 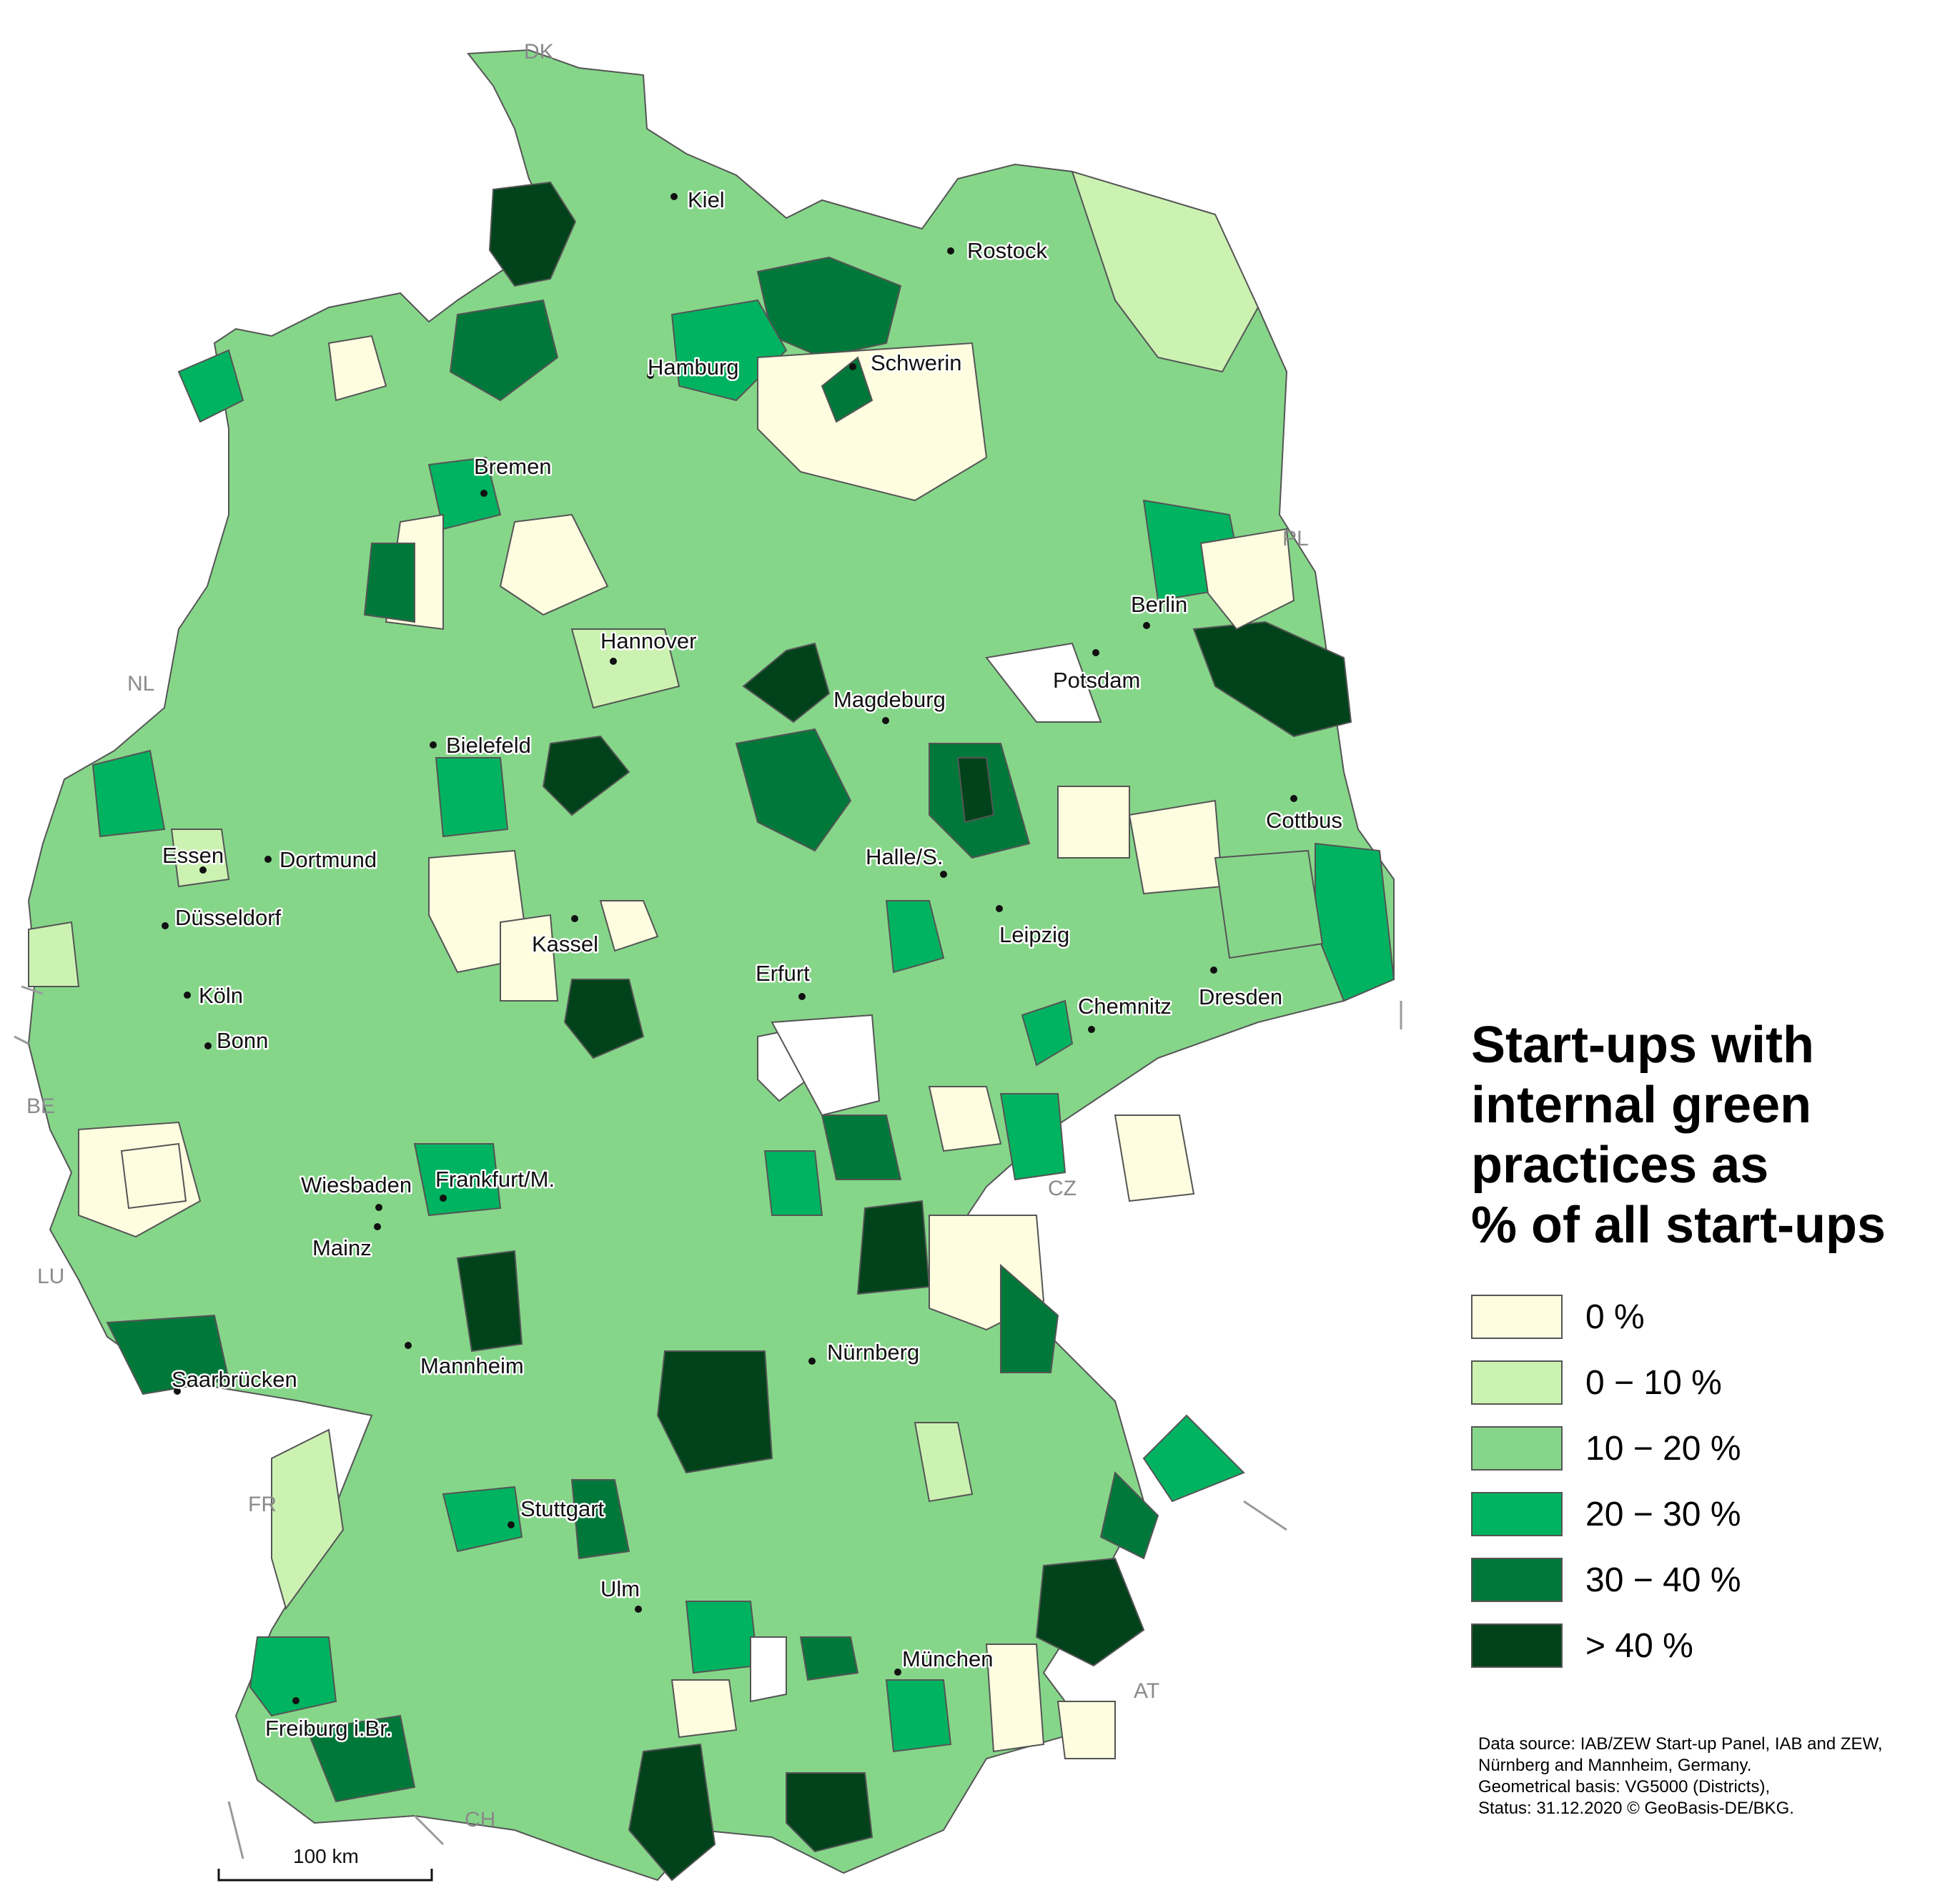 What do you see at coordinates (1663, 1514) in the screenshot?
I see `legend-label: 20 − 30 %` at bounding box center [1663, 1514].